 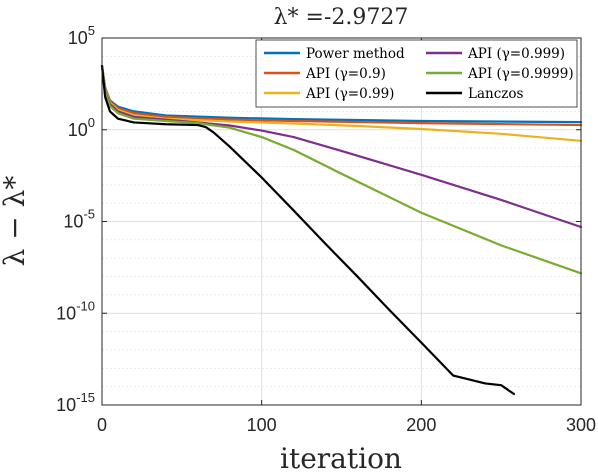 I want to click on y-axis-label: λ − λ*, so click(x=15, y=221).